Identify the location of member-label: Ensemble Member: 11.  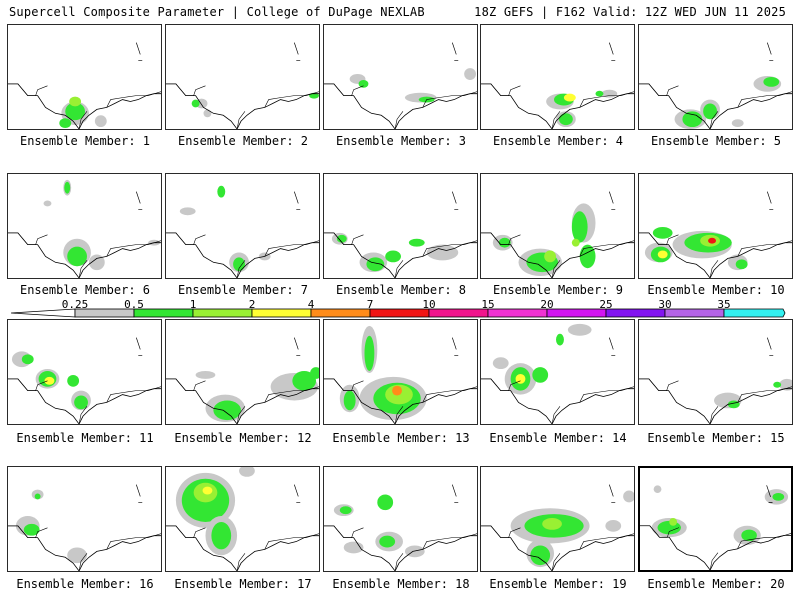
(85, 438).